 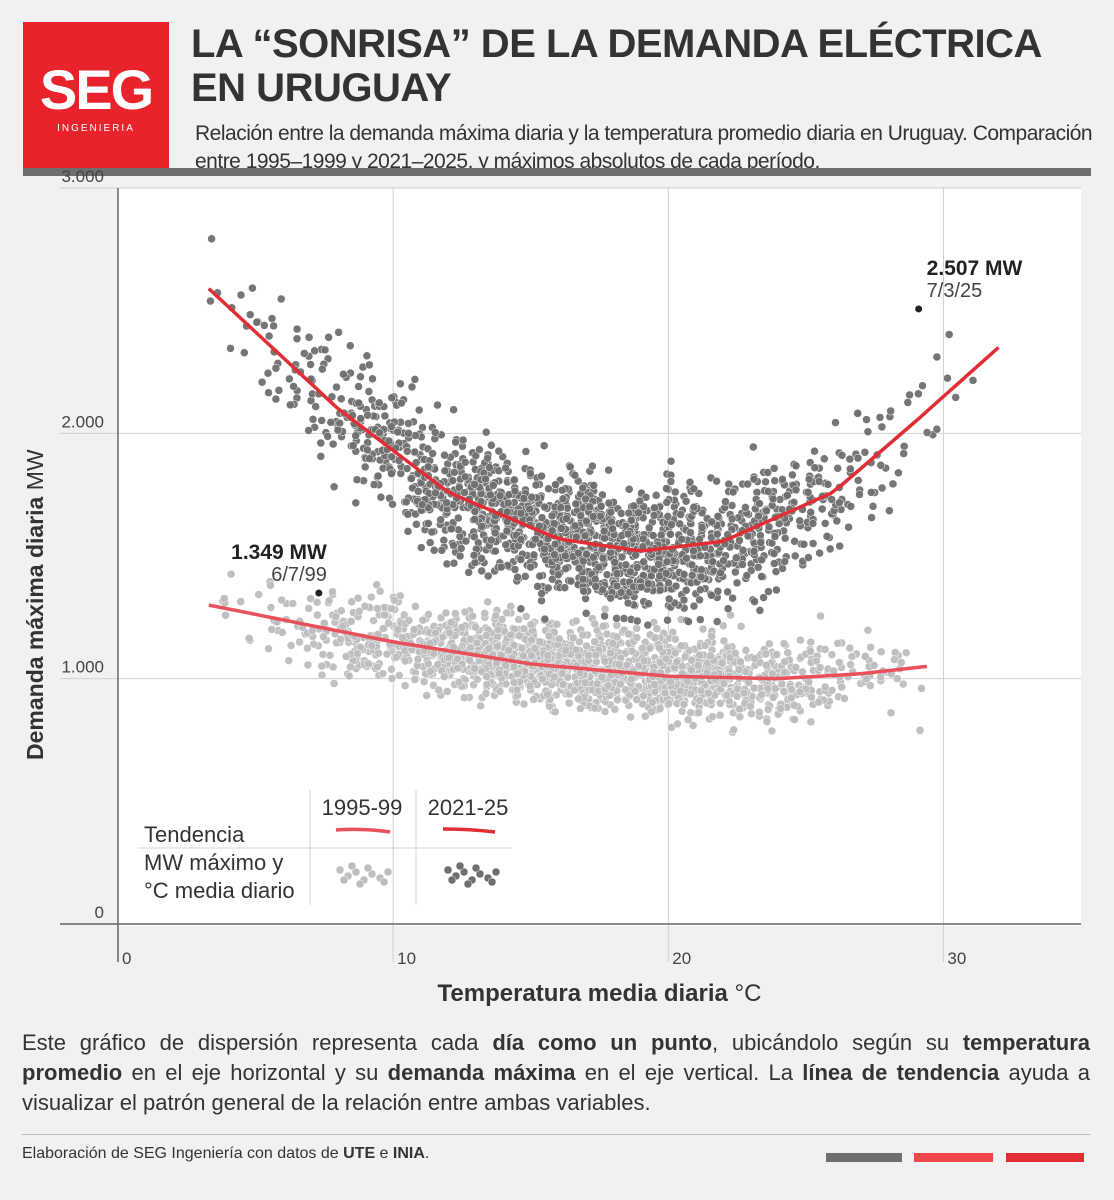 What do you see at coordinates (299, 575) in the screenshot?
I see `max-date-label: 6/7/99` at bounding box center [299, 575].